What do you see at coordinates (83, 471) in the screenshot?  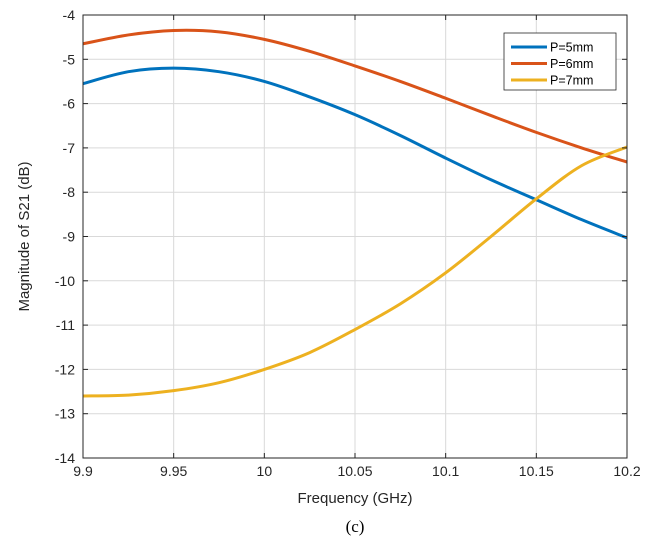 I see `x-tick-label: 9.9` at bounding box center [83, 471].